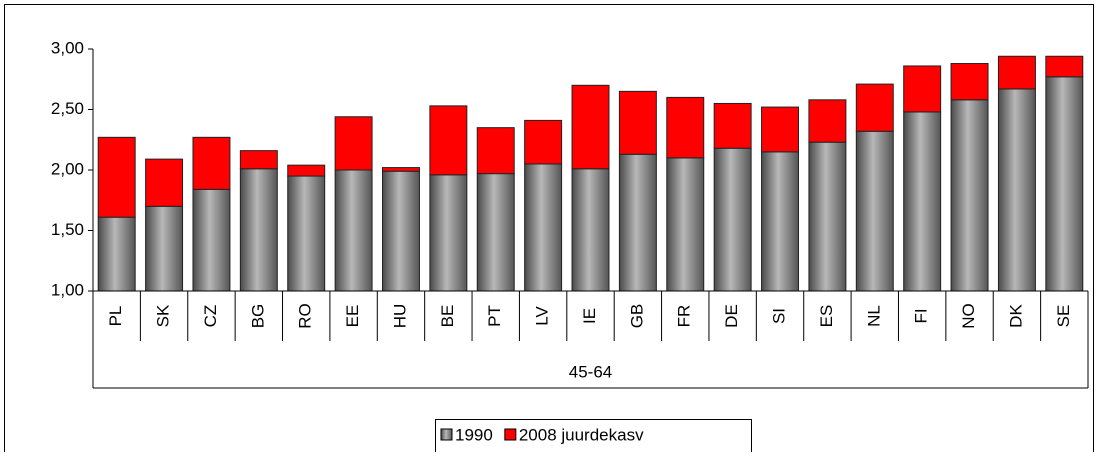  Describe the element at coordinates (67, 168) in the screenshot. I see `y-tick-label: 2,00` at that location.